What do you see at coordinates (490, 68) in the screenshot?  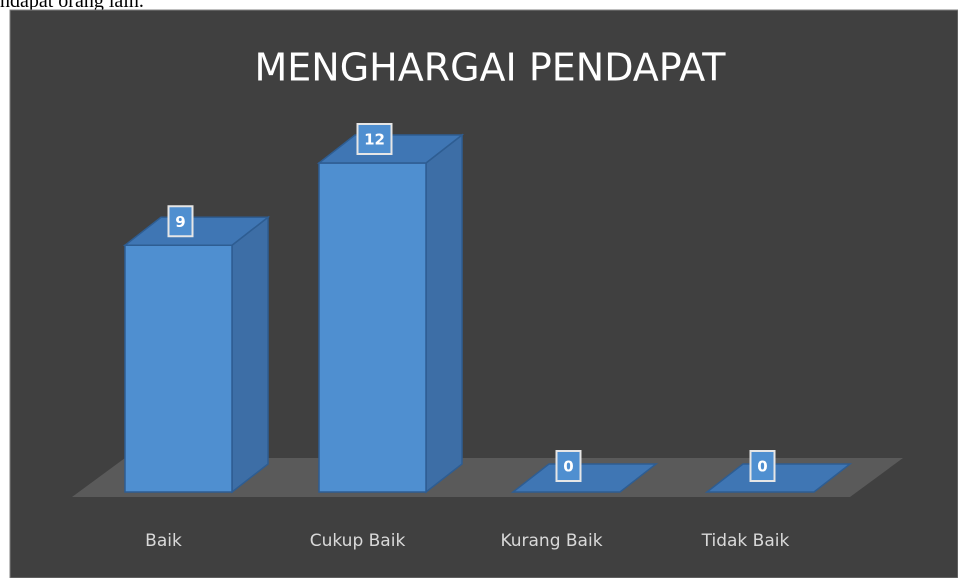 I see `chart-title: MENGHARGAI PENDAPAT` at bounding box center [490, 68].